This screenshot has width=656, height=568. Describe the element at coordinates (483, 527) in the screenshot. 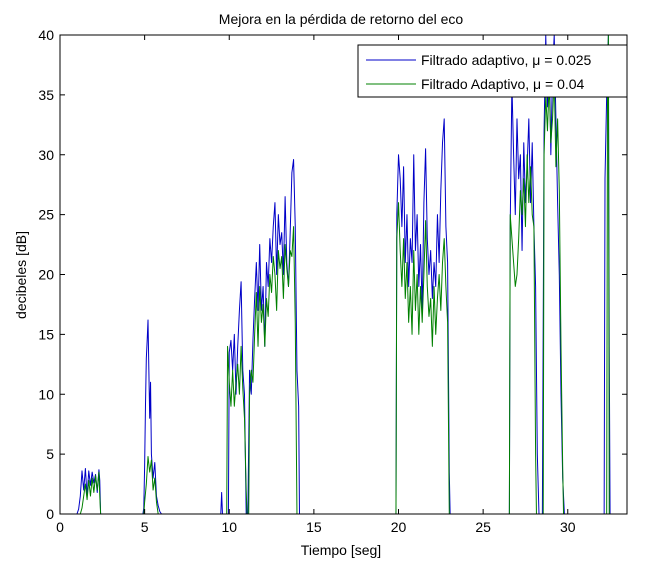

I see `x-tick-label: 25` at that location.